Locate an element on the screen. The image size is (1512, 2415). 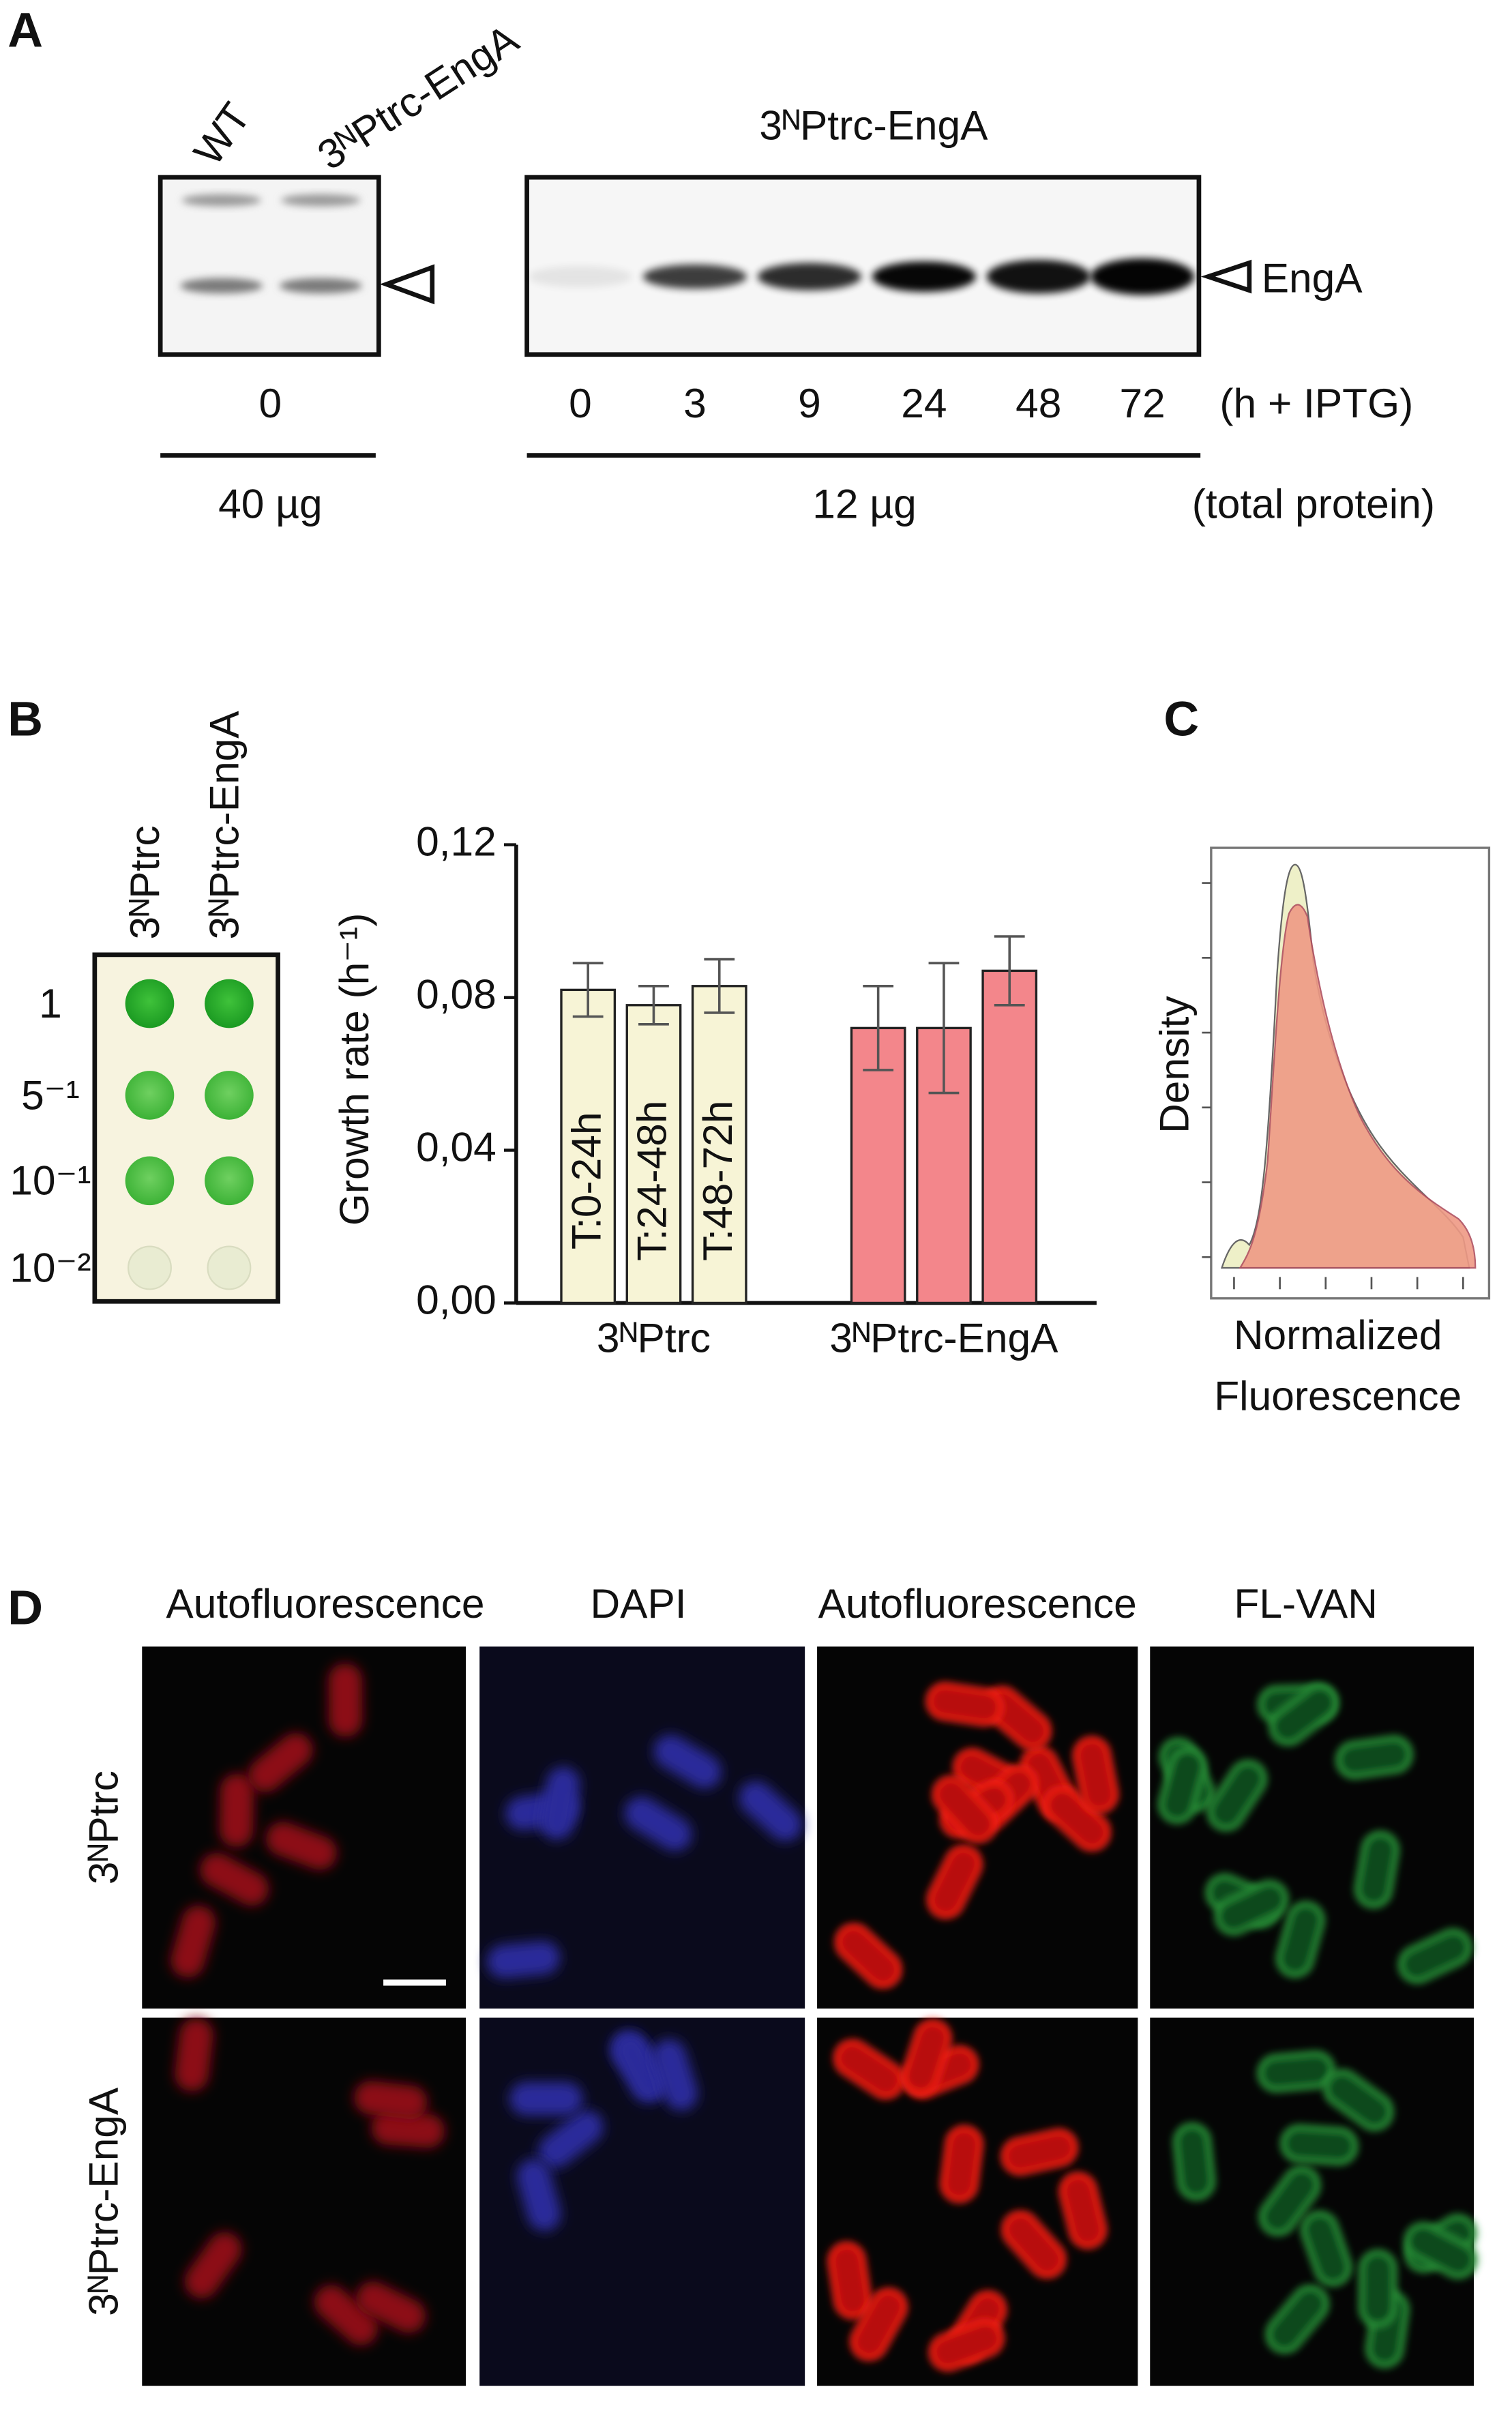
y-tick-label: 0,12 is located at coordinates (456, 842).